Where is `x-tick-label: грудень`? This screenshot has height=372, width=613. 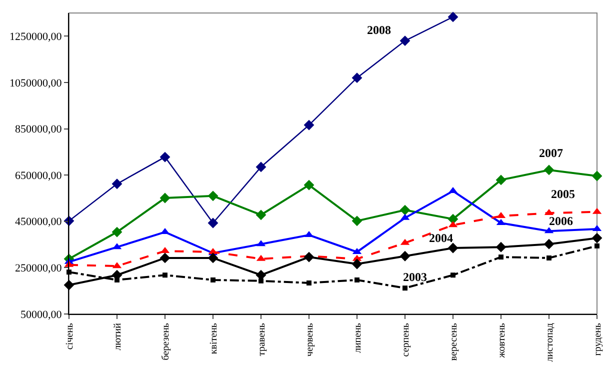 x-tick-label: грудень is located at coordinates (598, 339).